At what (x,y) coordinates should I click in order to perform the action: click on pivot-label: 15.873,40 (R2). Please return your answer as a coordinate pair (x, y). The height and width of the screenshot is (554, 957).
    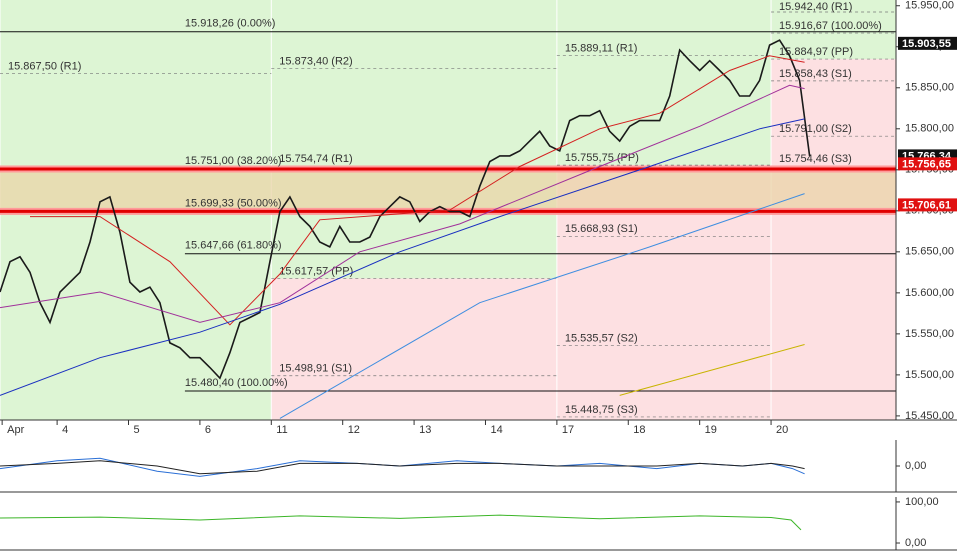
    Looking at the image, I should click on (315, 61).